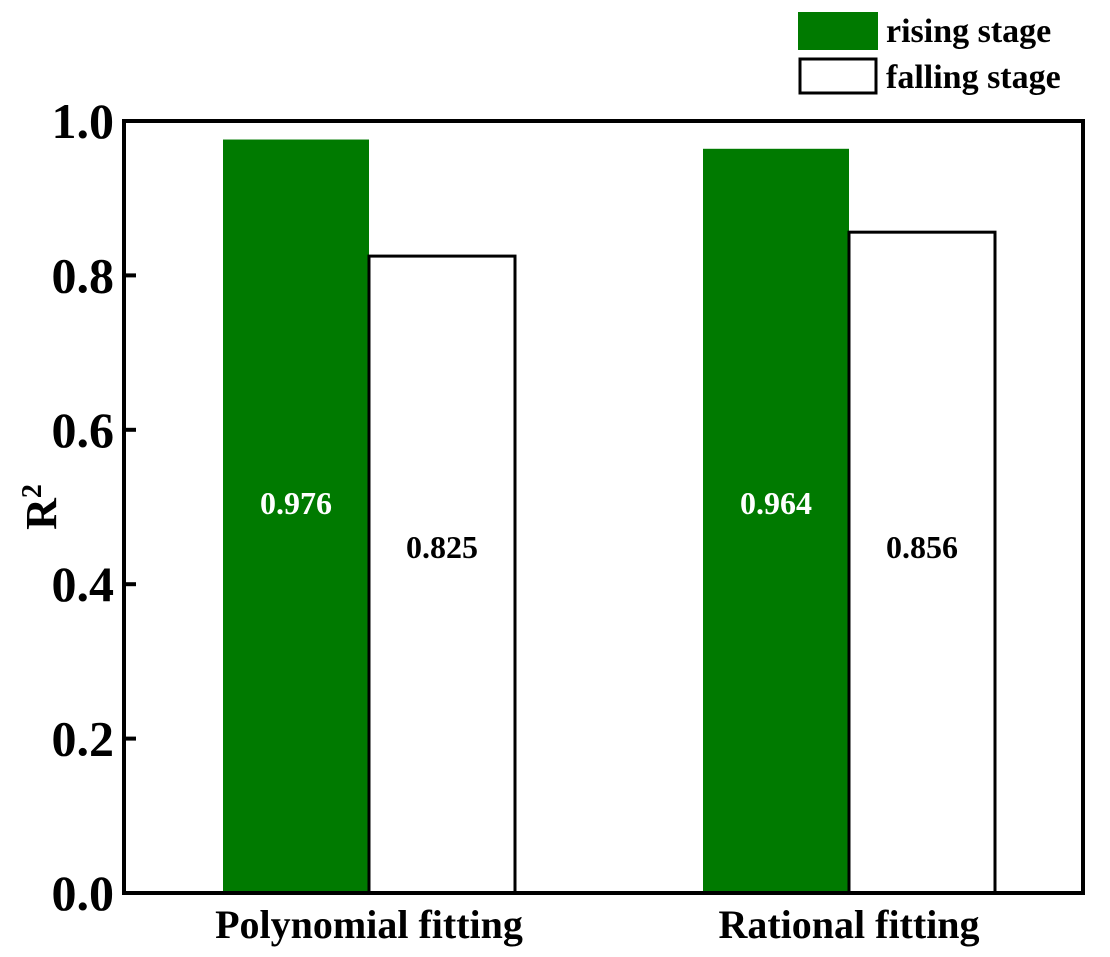 This screenshot has height=957, width=1110. Describe the element at coordinates (442, 574) in the screenshot. I see `bar-falling-stage-polynomial-fitting` at that location.